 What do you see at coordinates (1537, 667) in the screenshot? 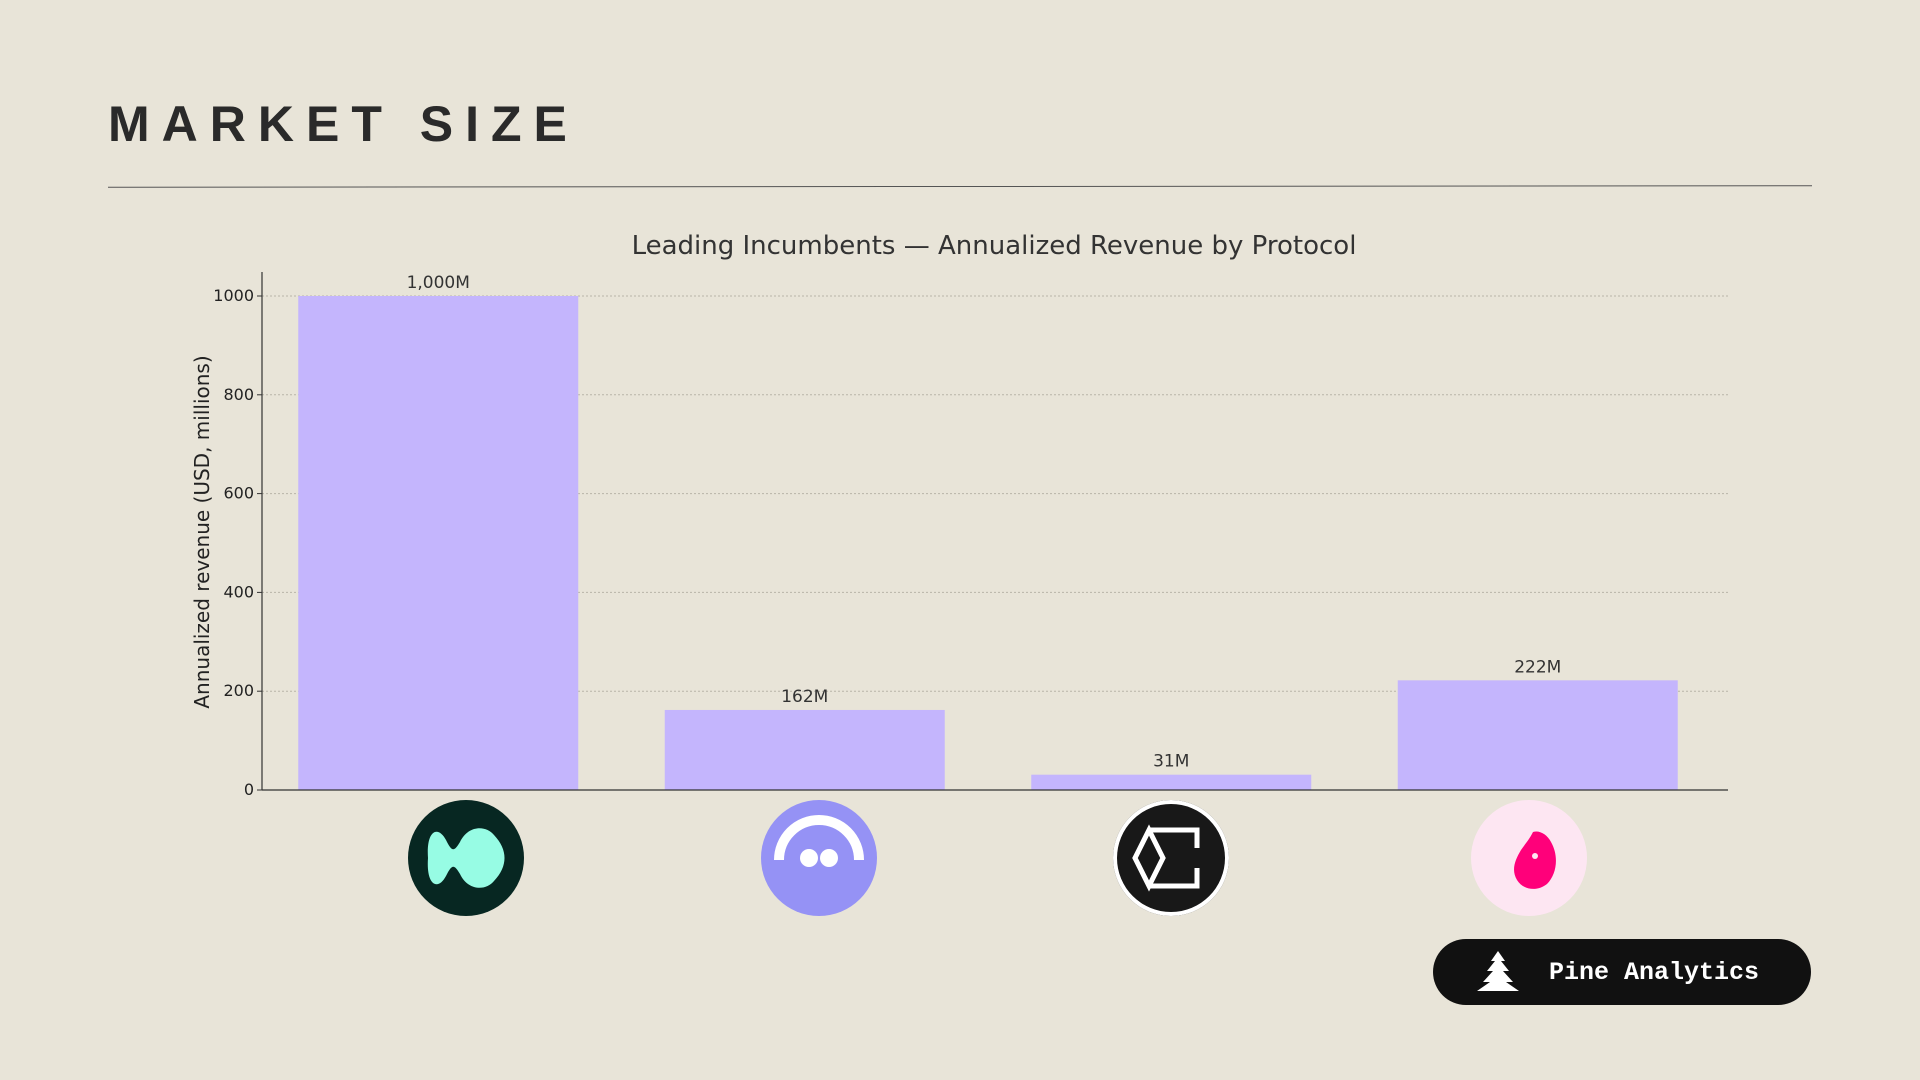
I see `data-label: 222M` at bounding box center [1537, 667].